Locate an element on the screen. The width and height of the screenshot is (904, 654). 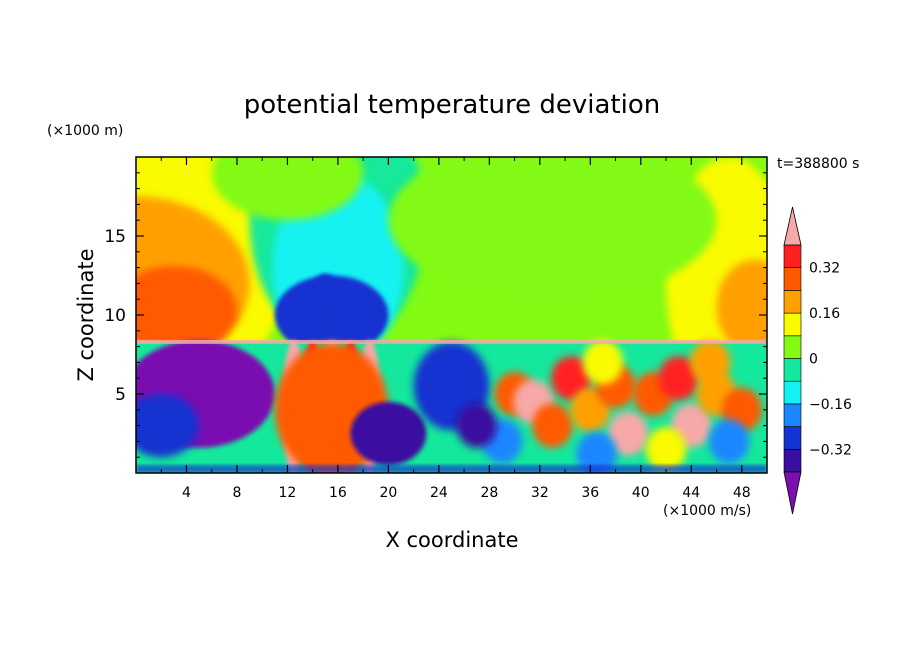
chart-title: potential temperature deviation is located at coordinates (452, 105).